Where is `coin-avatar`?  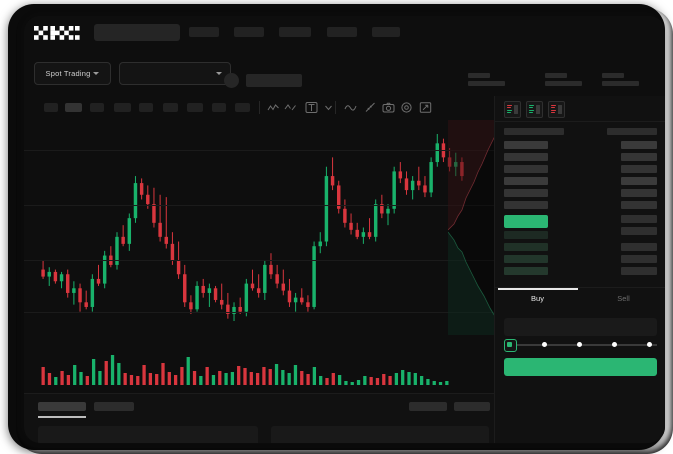 coin-avatar is located at coordinates (231, 80).